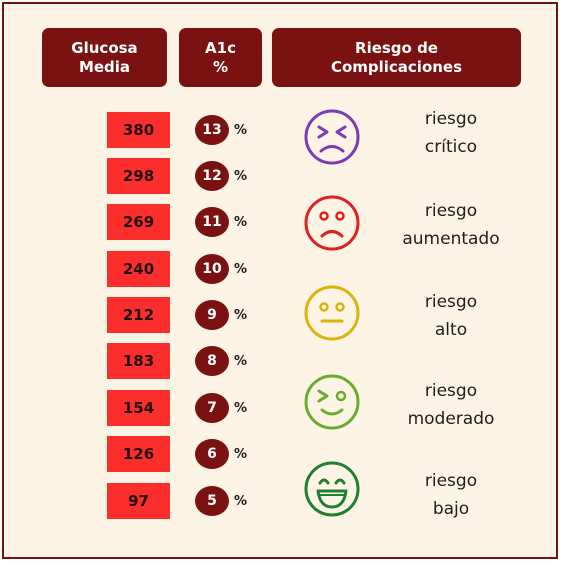 This screenshot has width=564, height=565. Describe the element at coordinates (280, 361) in the screenshot. I see `table-row: 183 8 %` at that location.